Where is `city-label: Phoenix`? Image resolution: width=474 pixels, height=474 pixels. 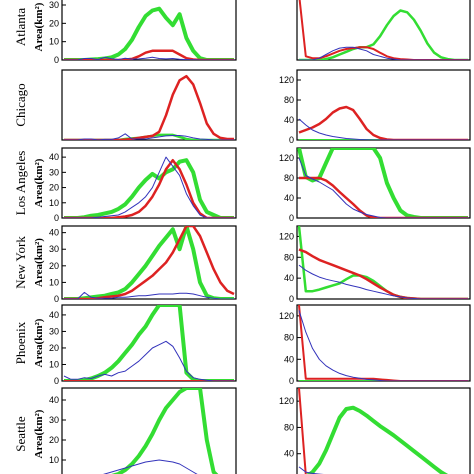
city-label: Phoenix is located at coordinates (20, 342).